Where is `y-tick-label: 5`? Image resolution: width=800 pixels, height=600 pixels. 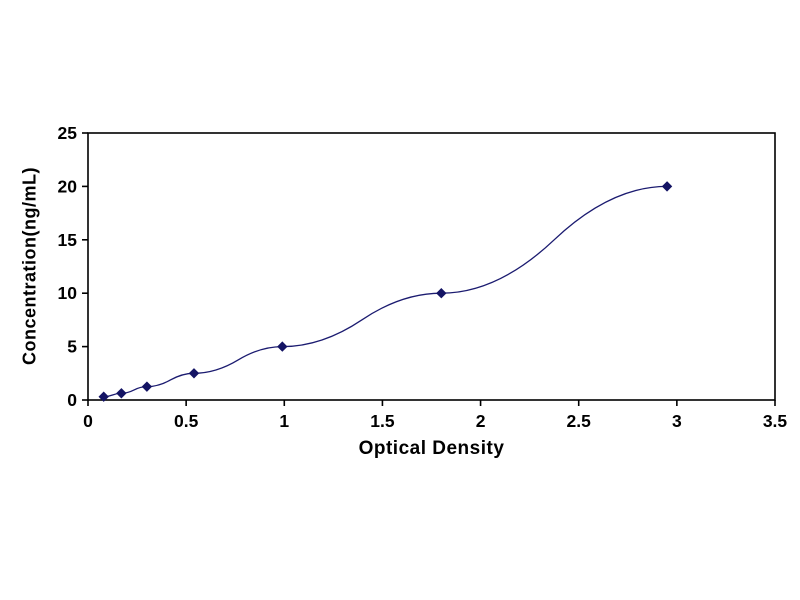 y-tick-label: 5 is located at coordinates (72, 347).